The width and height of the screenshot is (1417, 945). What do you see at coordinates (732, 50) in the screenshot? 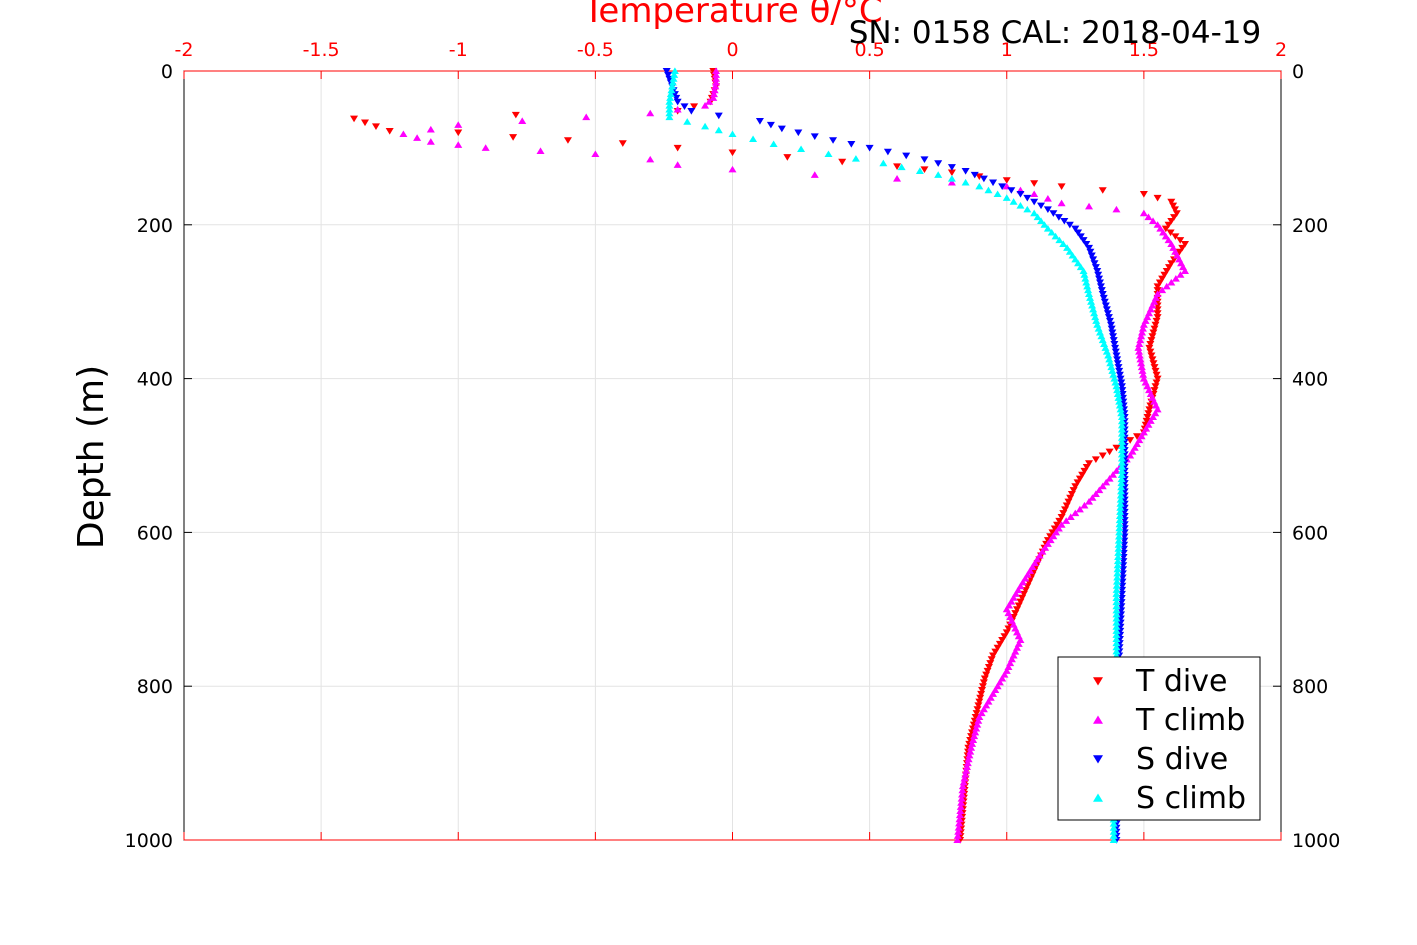
I see `x-tick-label: 0` at bounding box center [732, 50].